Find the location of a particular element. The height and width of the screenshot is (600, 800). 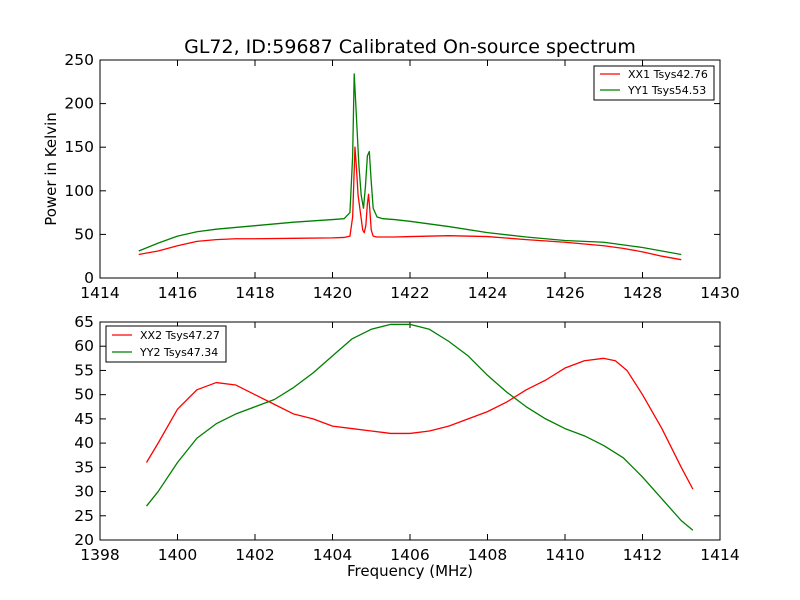

top-x-tick-label: 1426 is located at coordinates (564, 293).